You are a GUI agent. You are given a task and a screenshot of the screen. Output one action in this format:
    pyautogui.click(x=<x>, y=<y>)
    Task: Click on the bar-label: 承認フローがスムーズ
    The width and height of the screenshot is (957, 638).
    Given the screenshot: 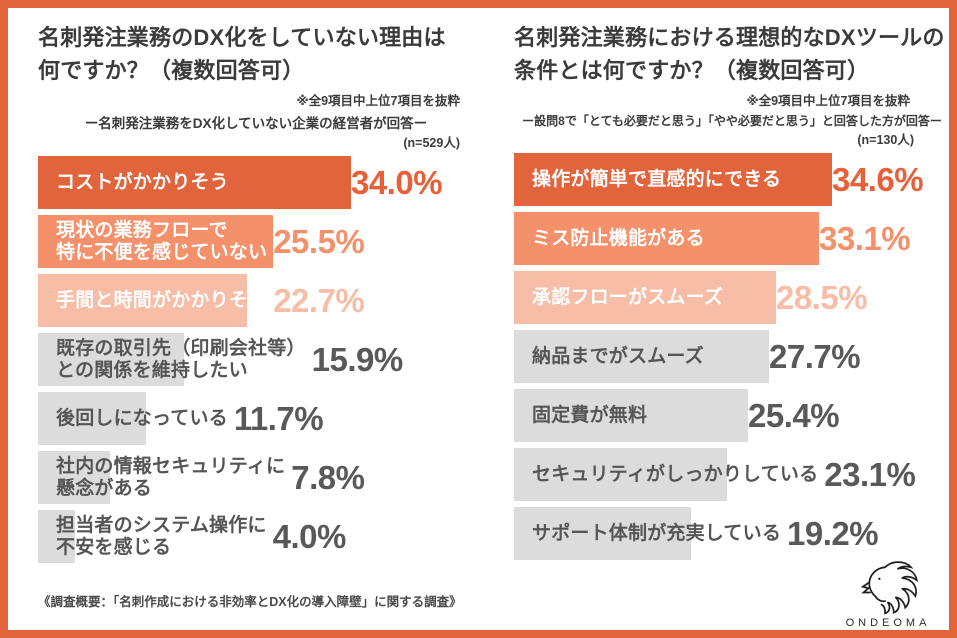 What is the action you would take?
    pyautogui.click(x=628, y=297)
    